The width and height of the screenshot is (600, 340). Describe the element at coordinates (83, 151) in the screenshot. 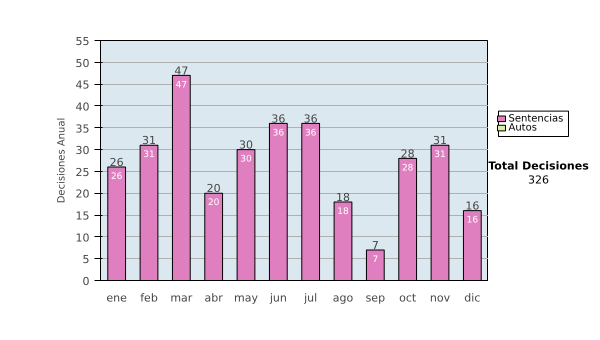

I see `y-tick-label: 30` at that location.